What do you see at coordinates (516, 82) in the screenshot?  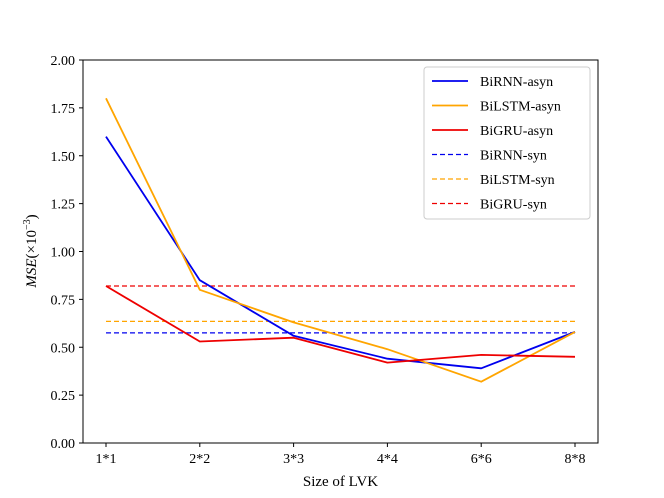 I see `legend-label-birnn-asyn: BiRNN-asyn` at bounding box center [516, 82].